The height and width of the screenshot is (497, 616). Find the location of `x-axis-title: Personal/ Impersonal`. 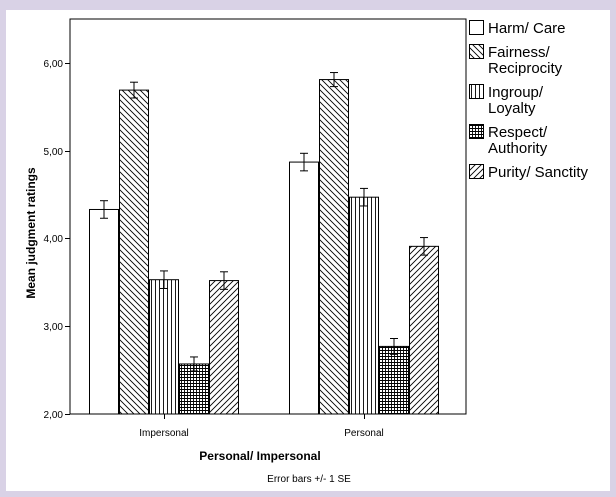

x-axis-title: Personal/ Impersonal is located at coordinates (259, 456).